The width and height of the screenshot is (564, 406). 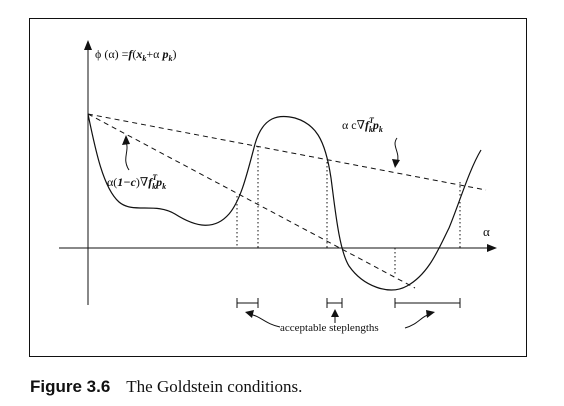 What do you see at coordinates (88, 45) in the screenshot?
I see `y-axis-arrow` at bounding box center [88, 45].